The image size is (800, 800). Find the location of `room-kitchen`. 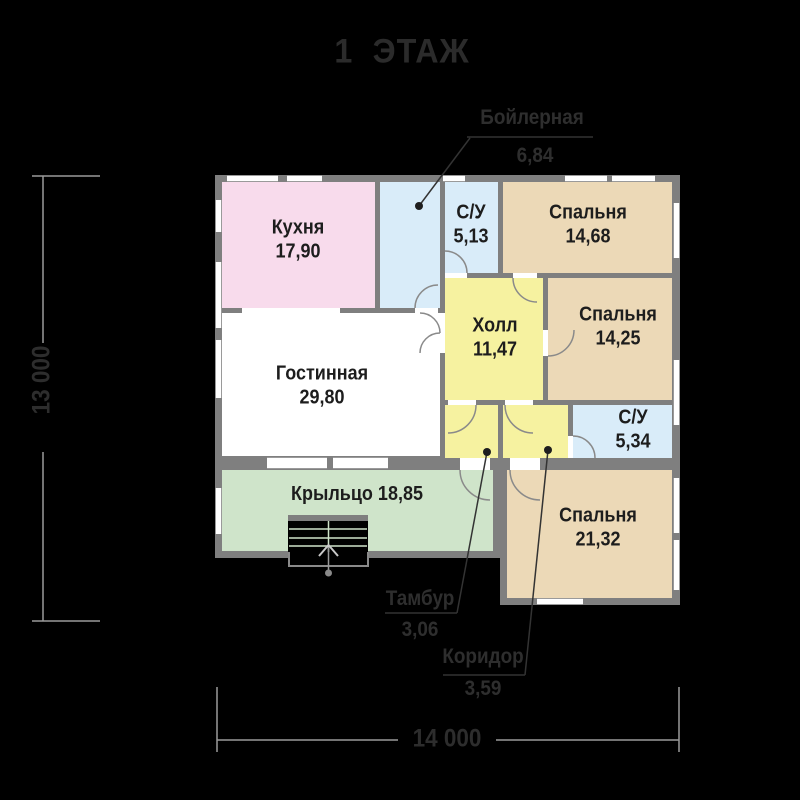

room-kitchen is located at coordinates (298, 245).